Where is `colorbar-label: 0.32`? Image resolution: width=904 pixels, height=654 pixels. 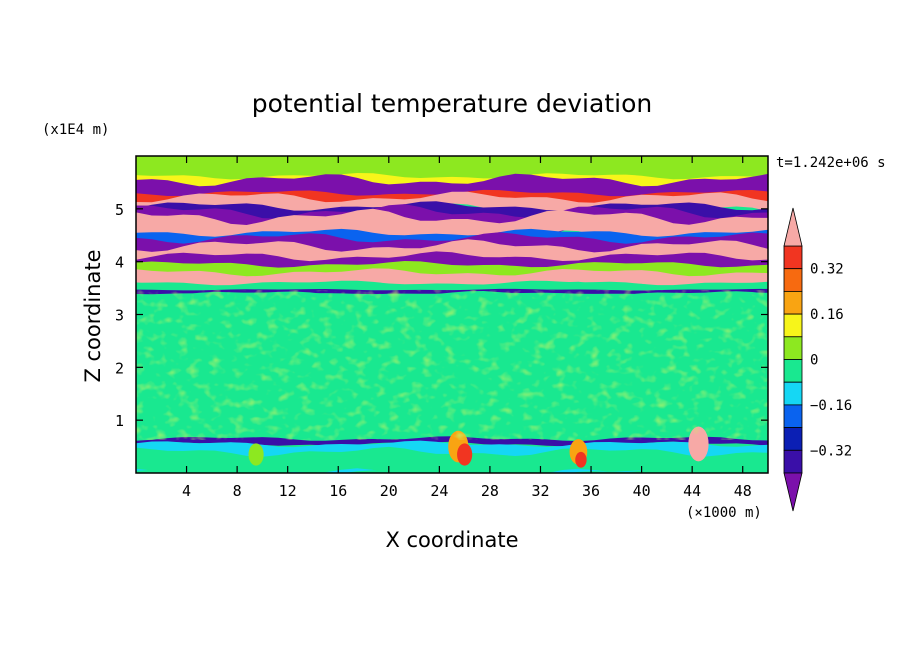
colorbar-label: 0.32 is located at coordinates (827, 270).